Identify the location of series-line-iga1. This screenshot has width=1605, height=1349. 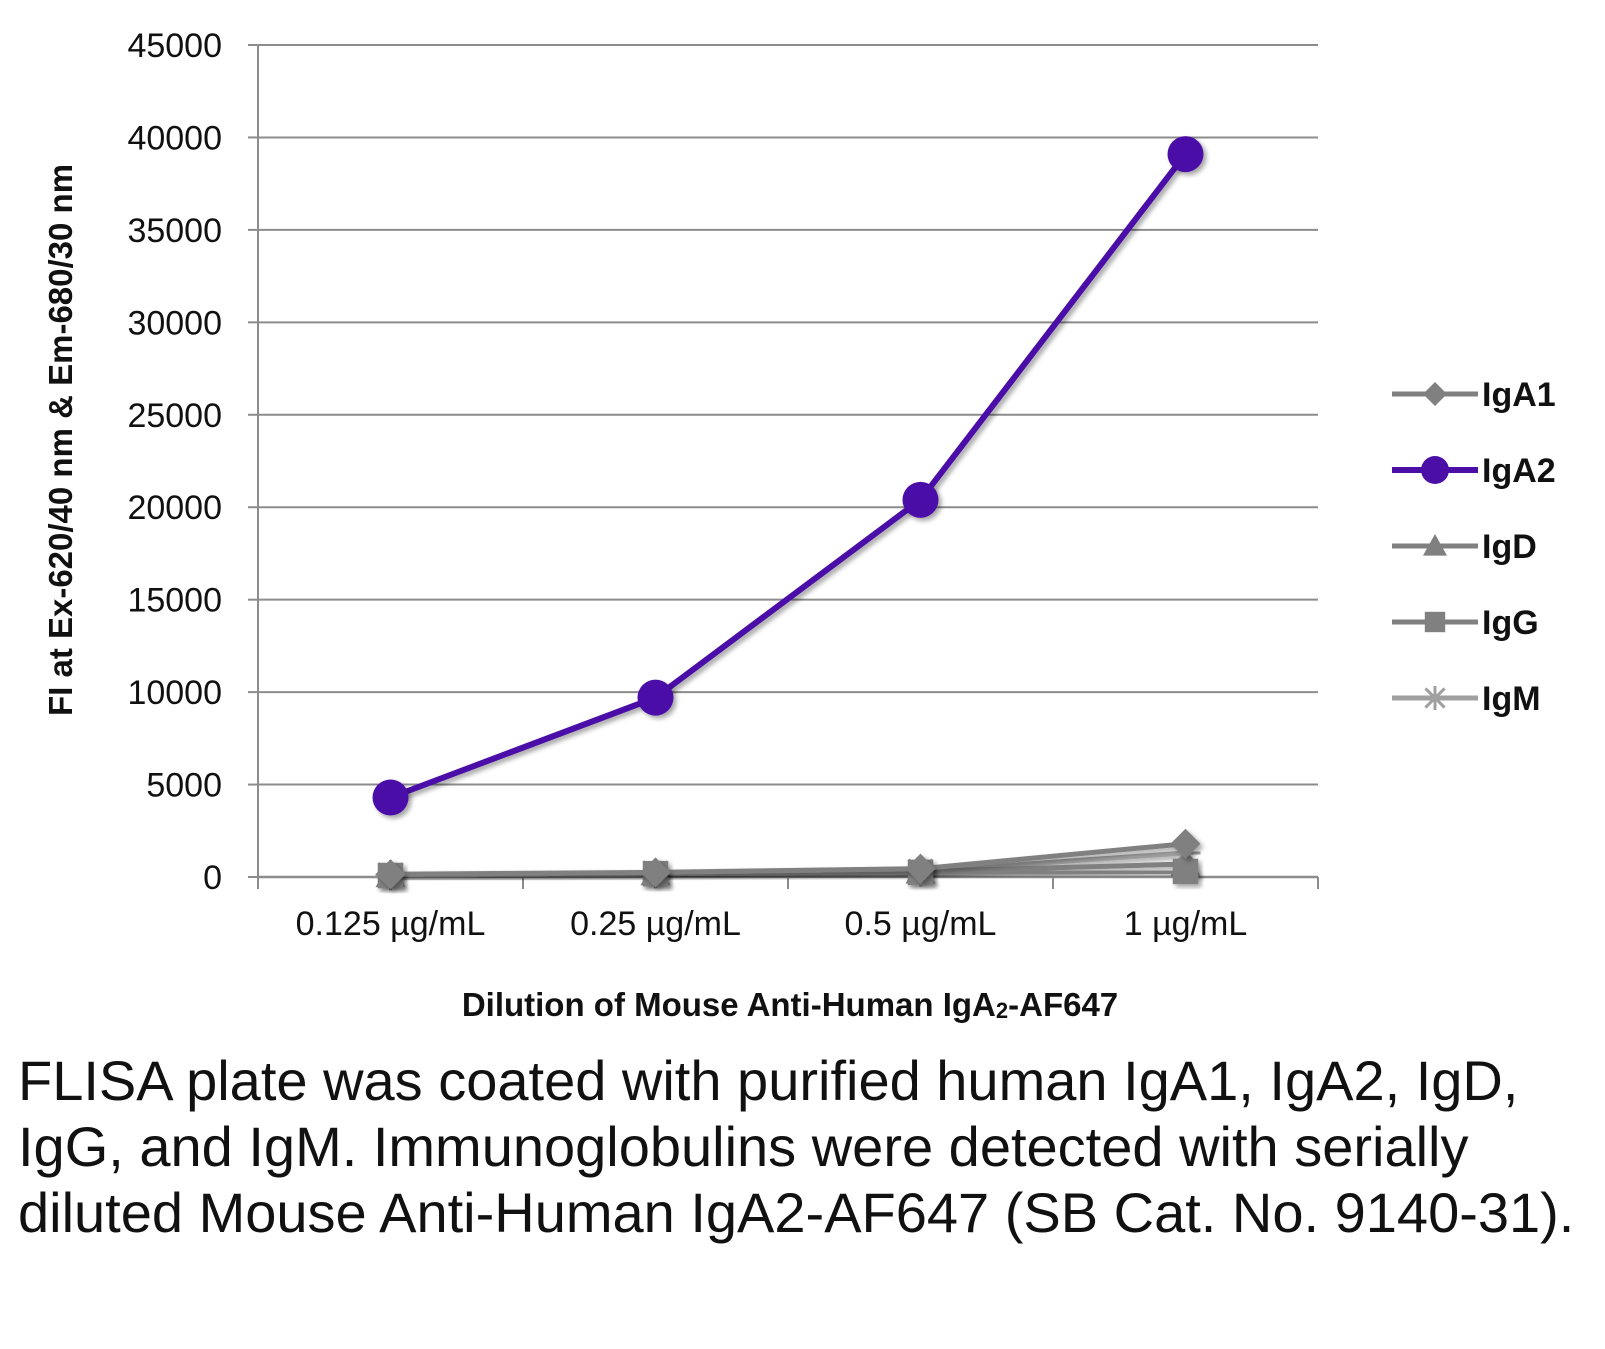
(788, 859).